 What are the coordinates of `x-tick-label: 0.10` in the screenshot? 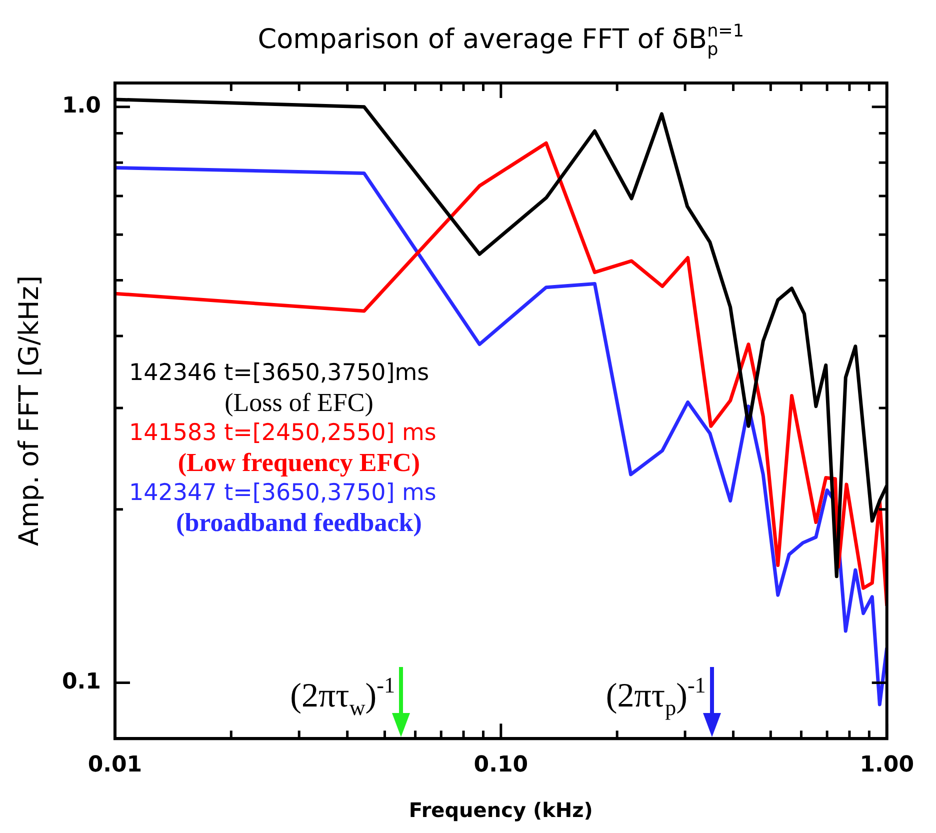 It's located at (501, 765).